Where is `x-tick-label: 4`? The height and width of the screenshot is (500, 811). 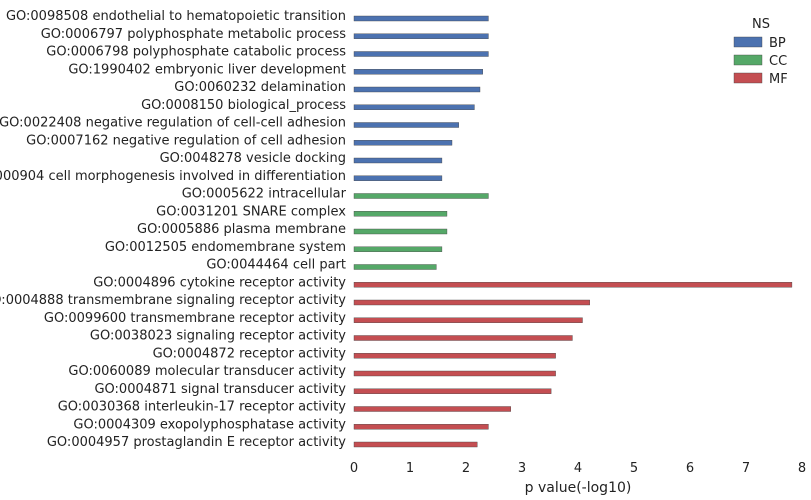
x-tick-label: 4 is located at coordinates (578, 468).